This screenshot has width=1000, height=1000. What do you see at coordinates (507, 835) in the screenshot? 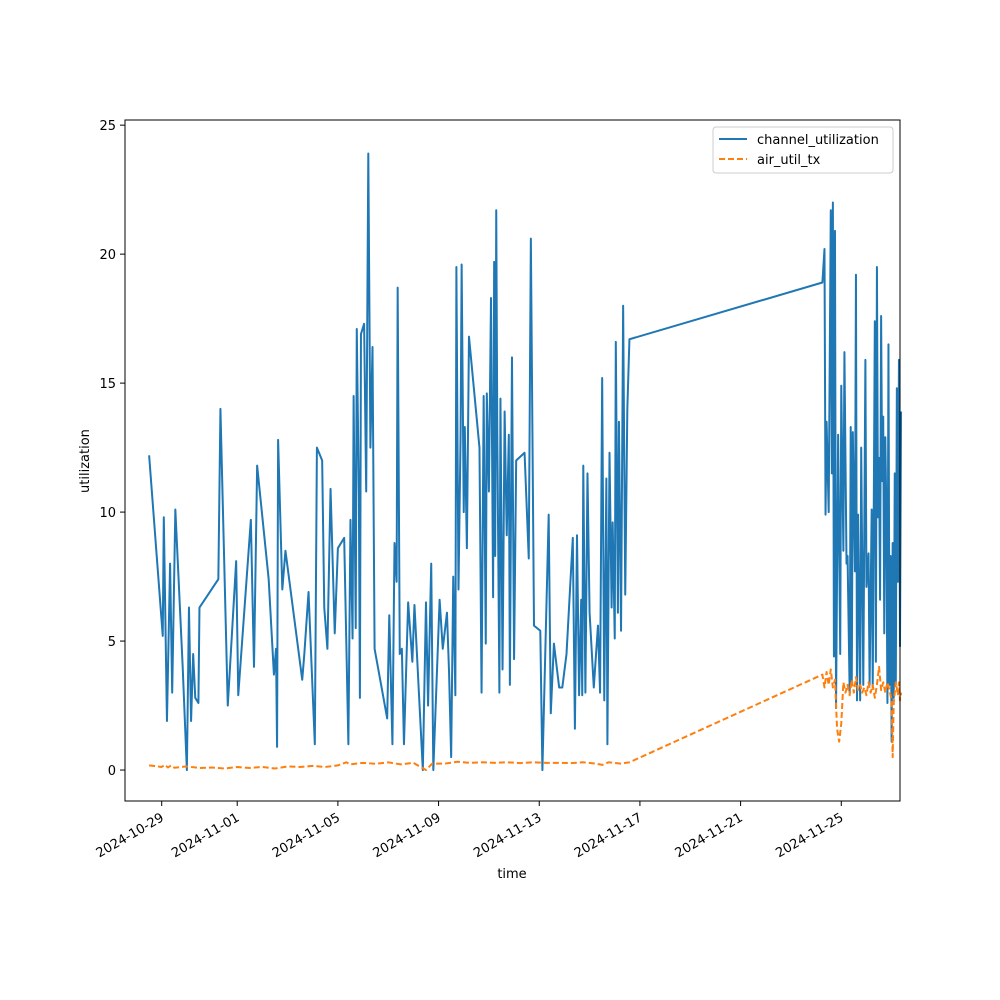
I see `x-tick-label: 2024-11-13` at bounding box center [507, 835].